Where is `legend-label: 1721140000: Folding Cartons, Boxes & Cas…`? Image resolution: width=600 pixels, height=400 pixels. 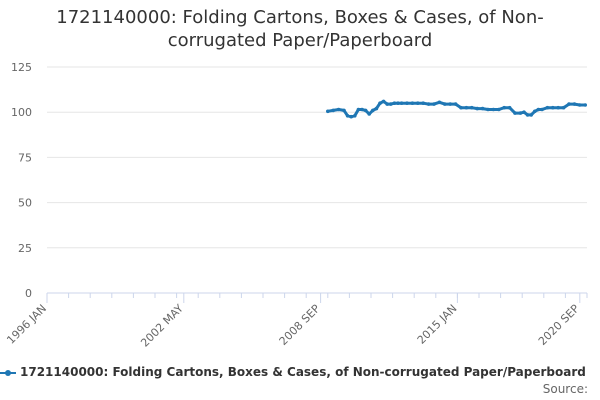
legend-label: 1721140000: Folding Cartons, Boxes & Cas… is located at coordinates (303, 372).